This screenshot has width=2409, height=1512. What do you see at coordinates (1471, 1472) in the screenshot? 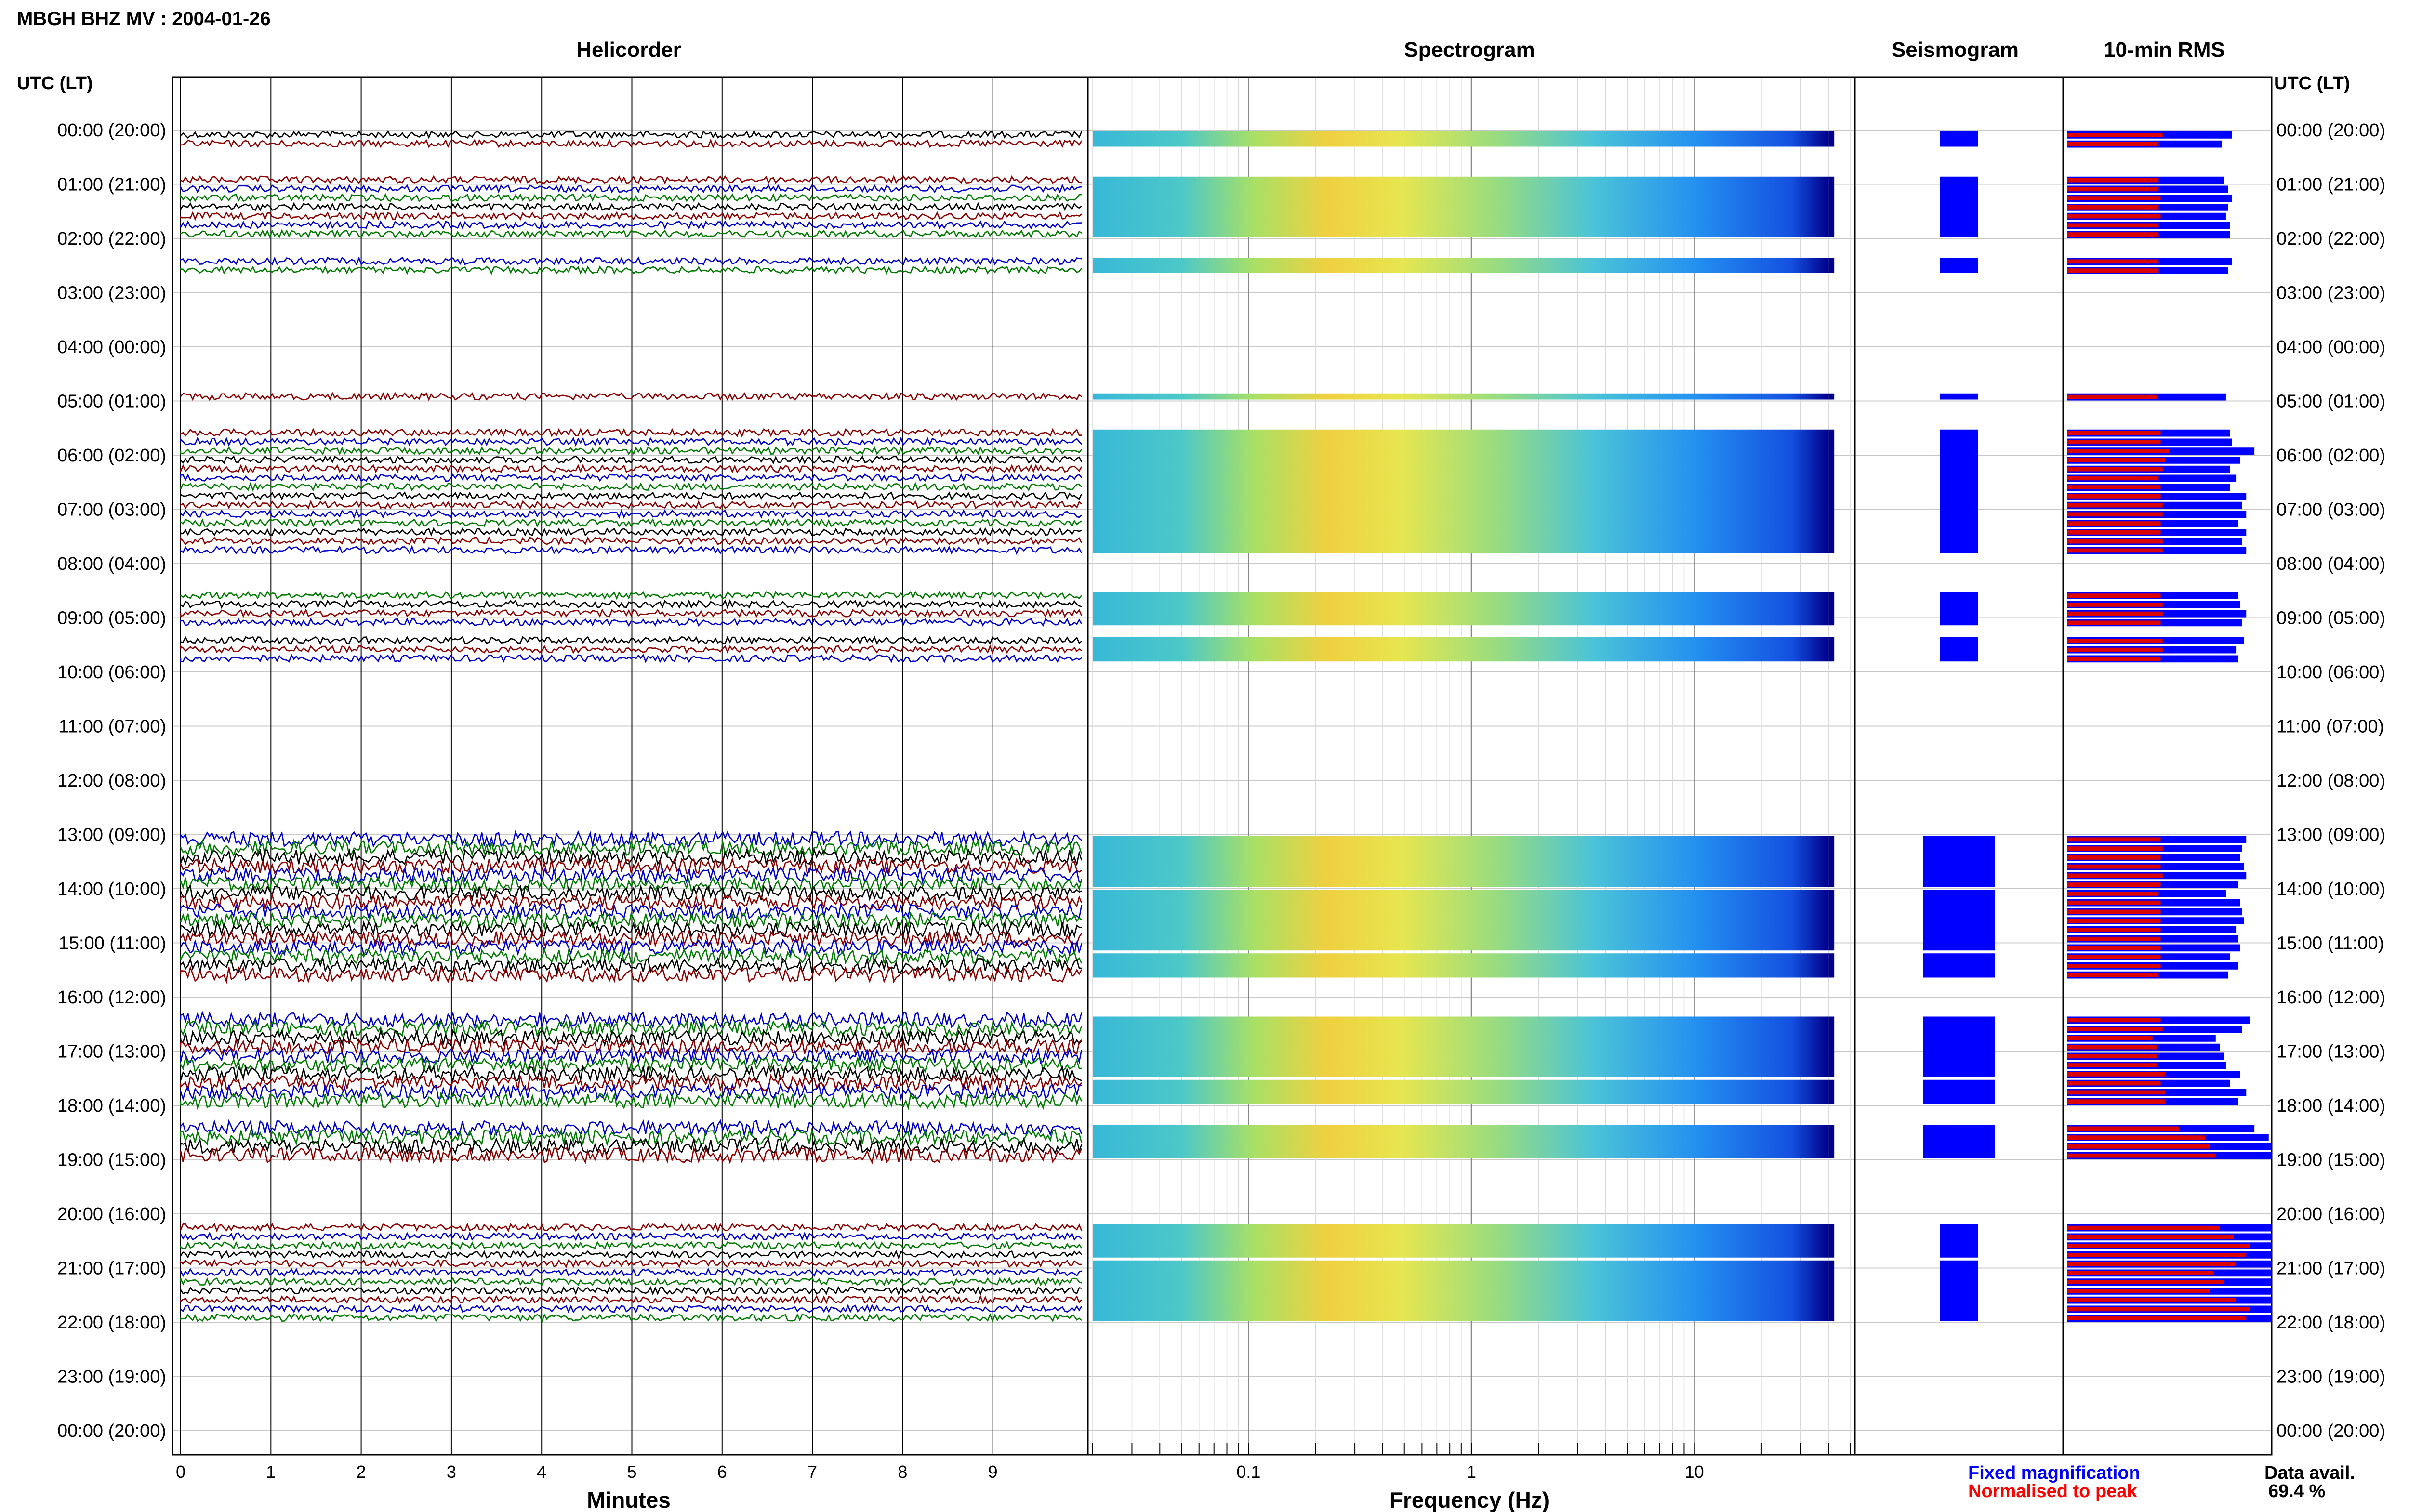
I see `frequency-tick-label: 1` at bounding box center [1471, 1472].